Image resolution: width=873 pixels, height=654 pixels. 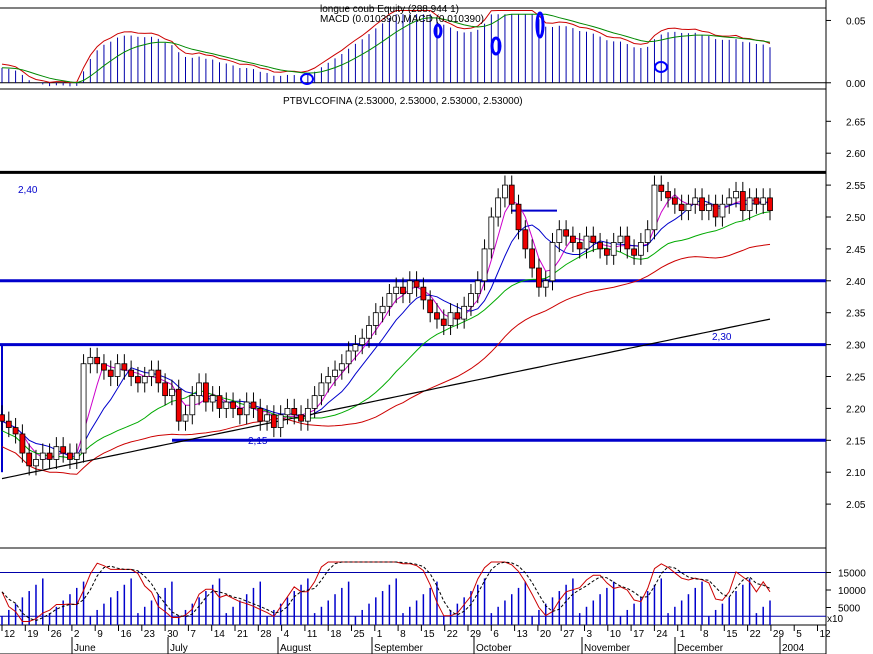 What do you see at coordinates (258, 441) in the screenshot?
I see `annotation-215: 2,15` at bounding box center [258, 441].